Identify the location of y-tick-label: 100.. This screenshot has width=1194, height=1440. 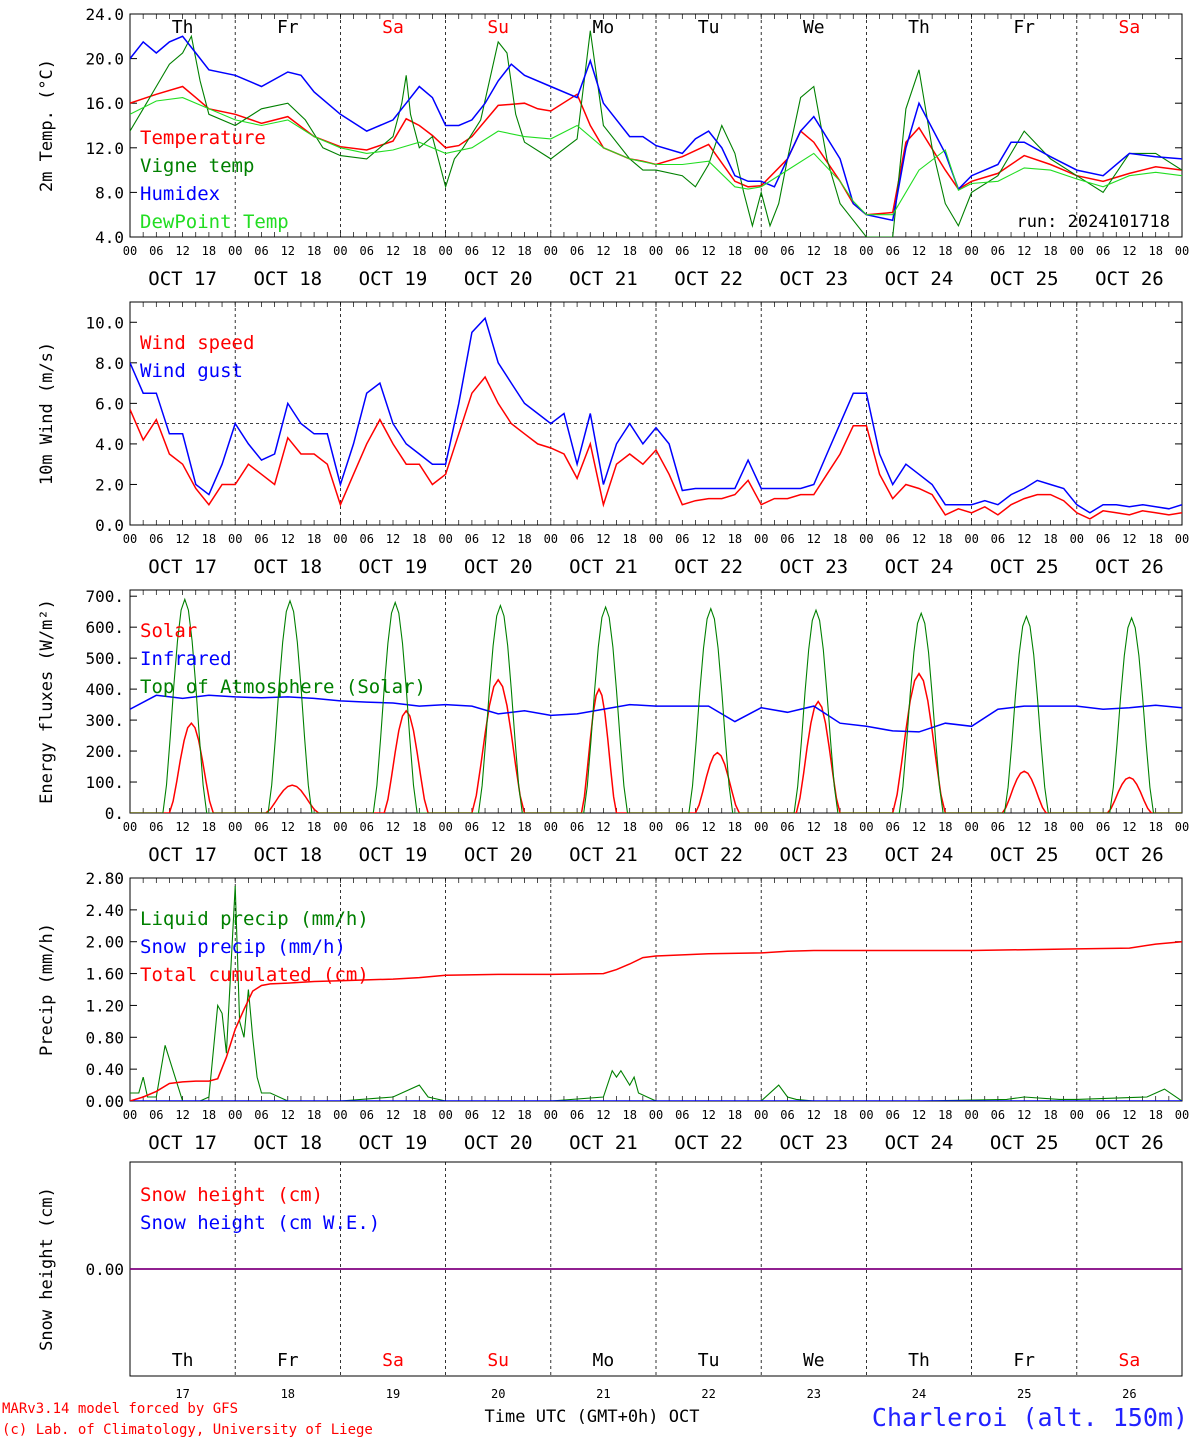
(104, 782).